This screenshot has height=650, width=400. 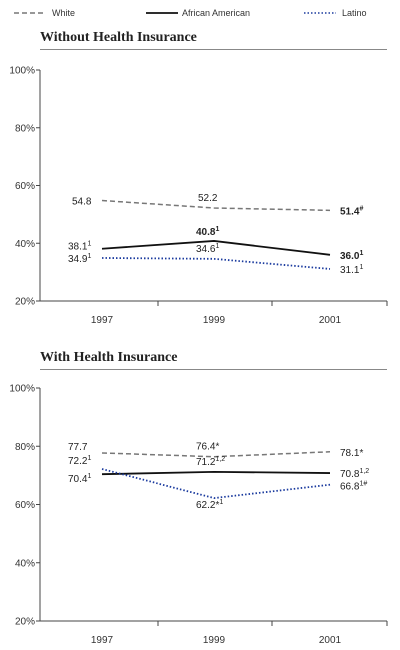 I want to click on data-label-value: 76.4*, so click(x=207, y=447).